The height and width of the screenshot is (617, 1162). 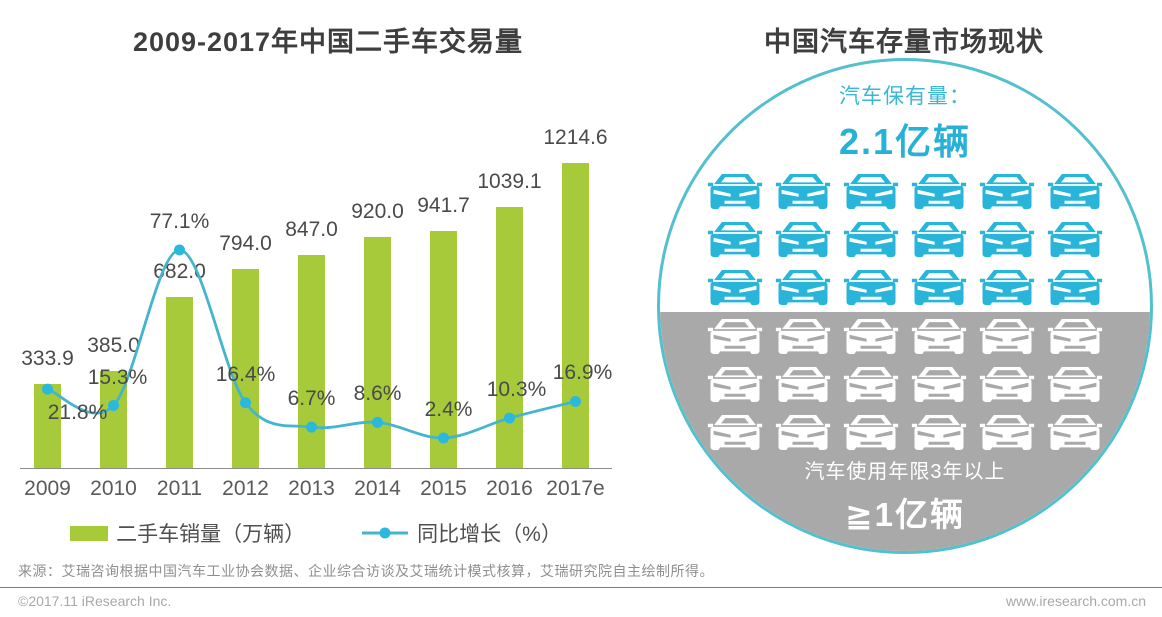 I want to click on axis-label-2013: 2013, so click(x=311, y=488).